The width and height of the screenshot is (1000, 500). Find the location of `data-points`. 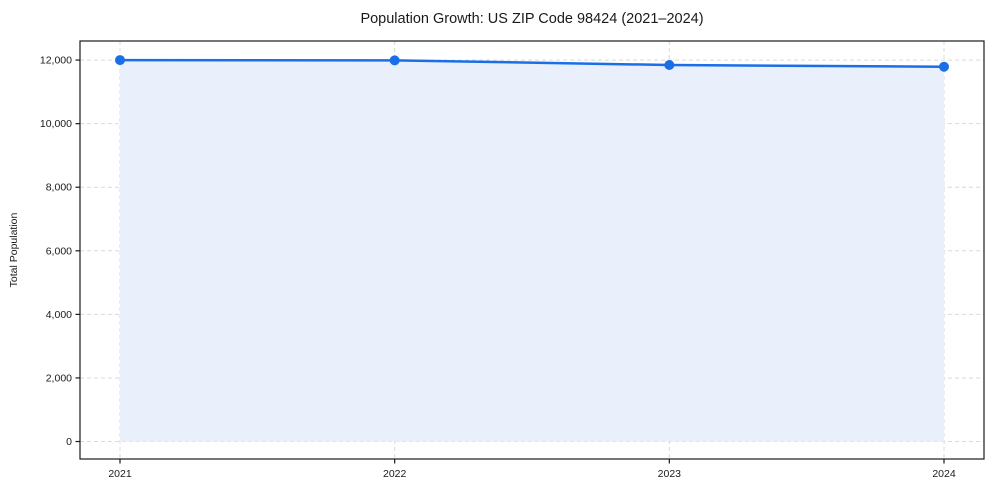

data-points is located at coordinates (532, 63).